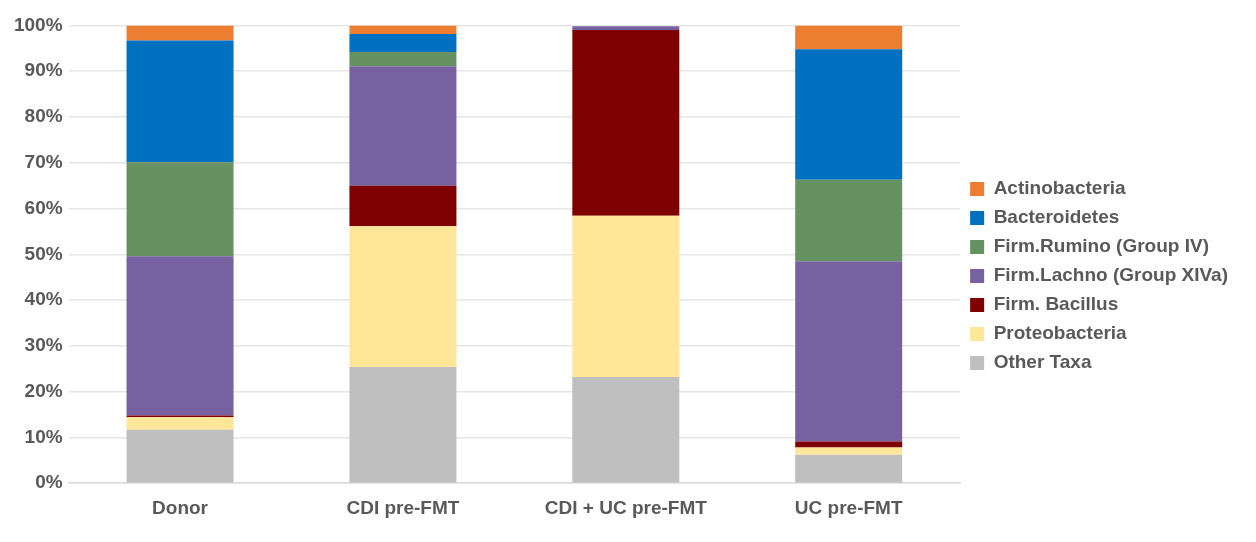 This screenshot has height=542, width=1256. What do you see at coordinates (1056, 217) in the screenshot?
I see `legend-label: Bacteroidetes` at bounding box center [1056, 217].